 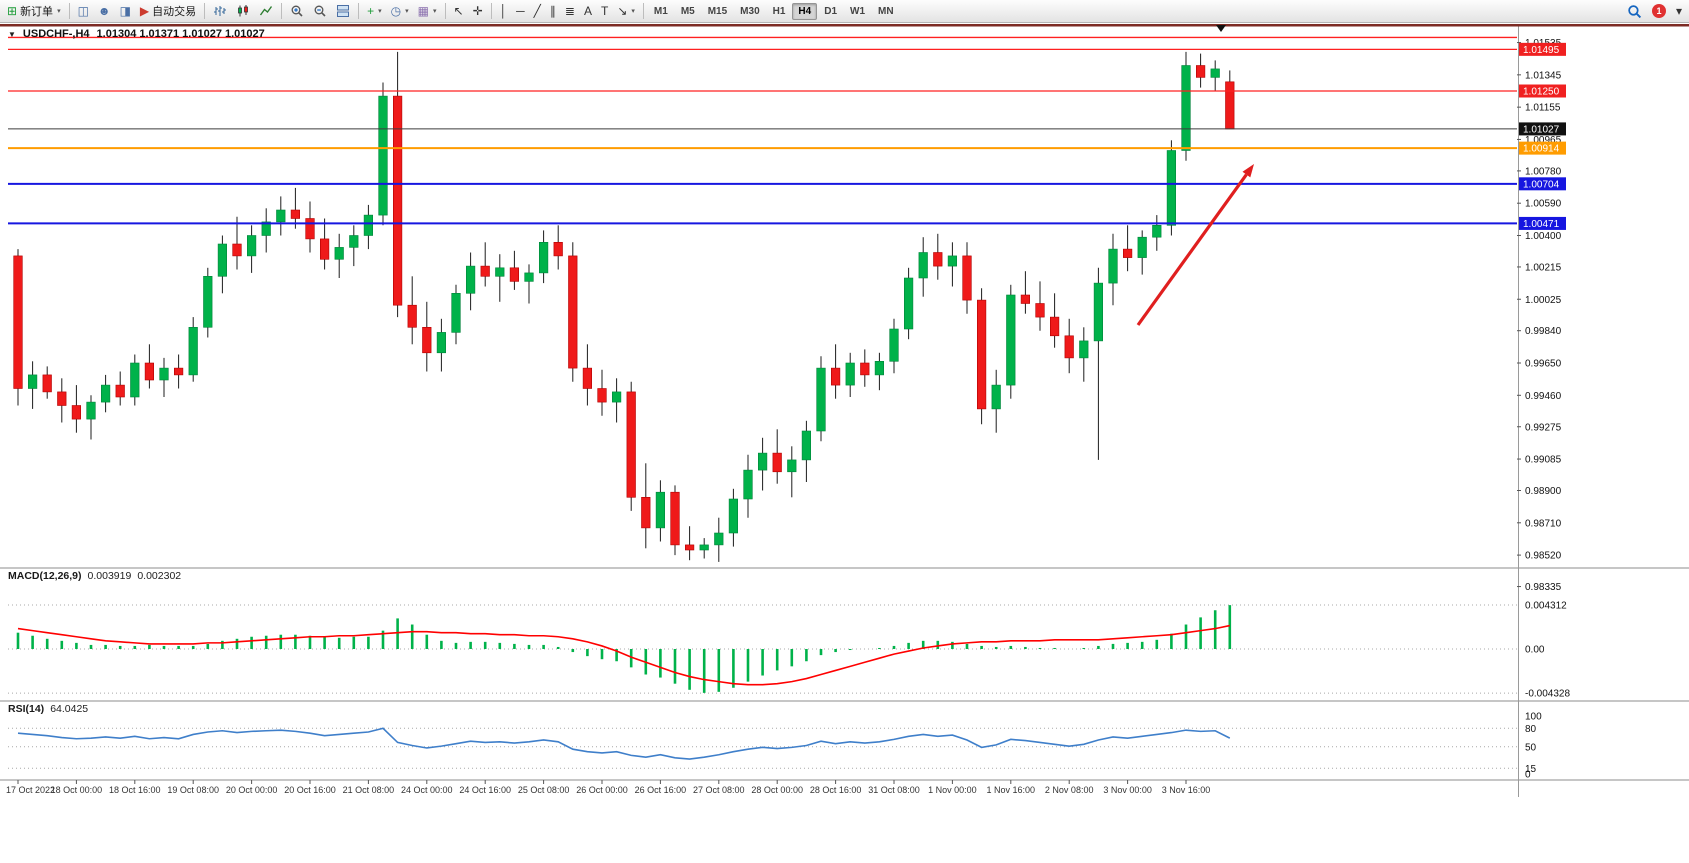 I want to click on periods-icon: ◷, so click(x=396, y=11).